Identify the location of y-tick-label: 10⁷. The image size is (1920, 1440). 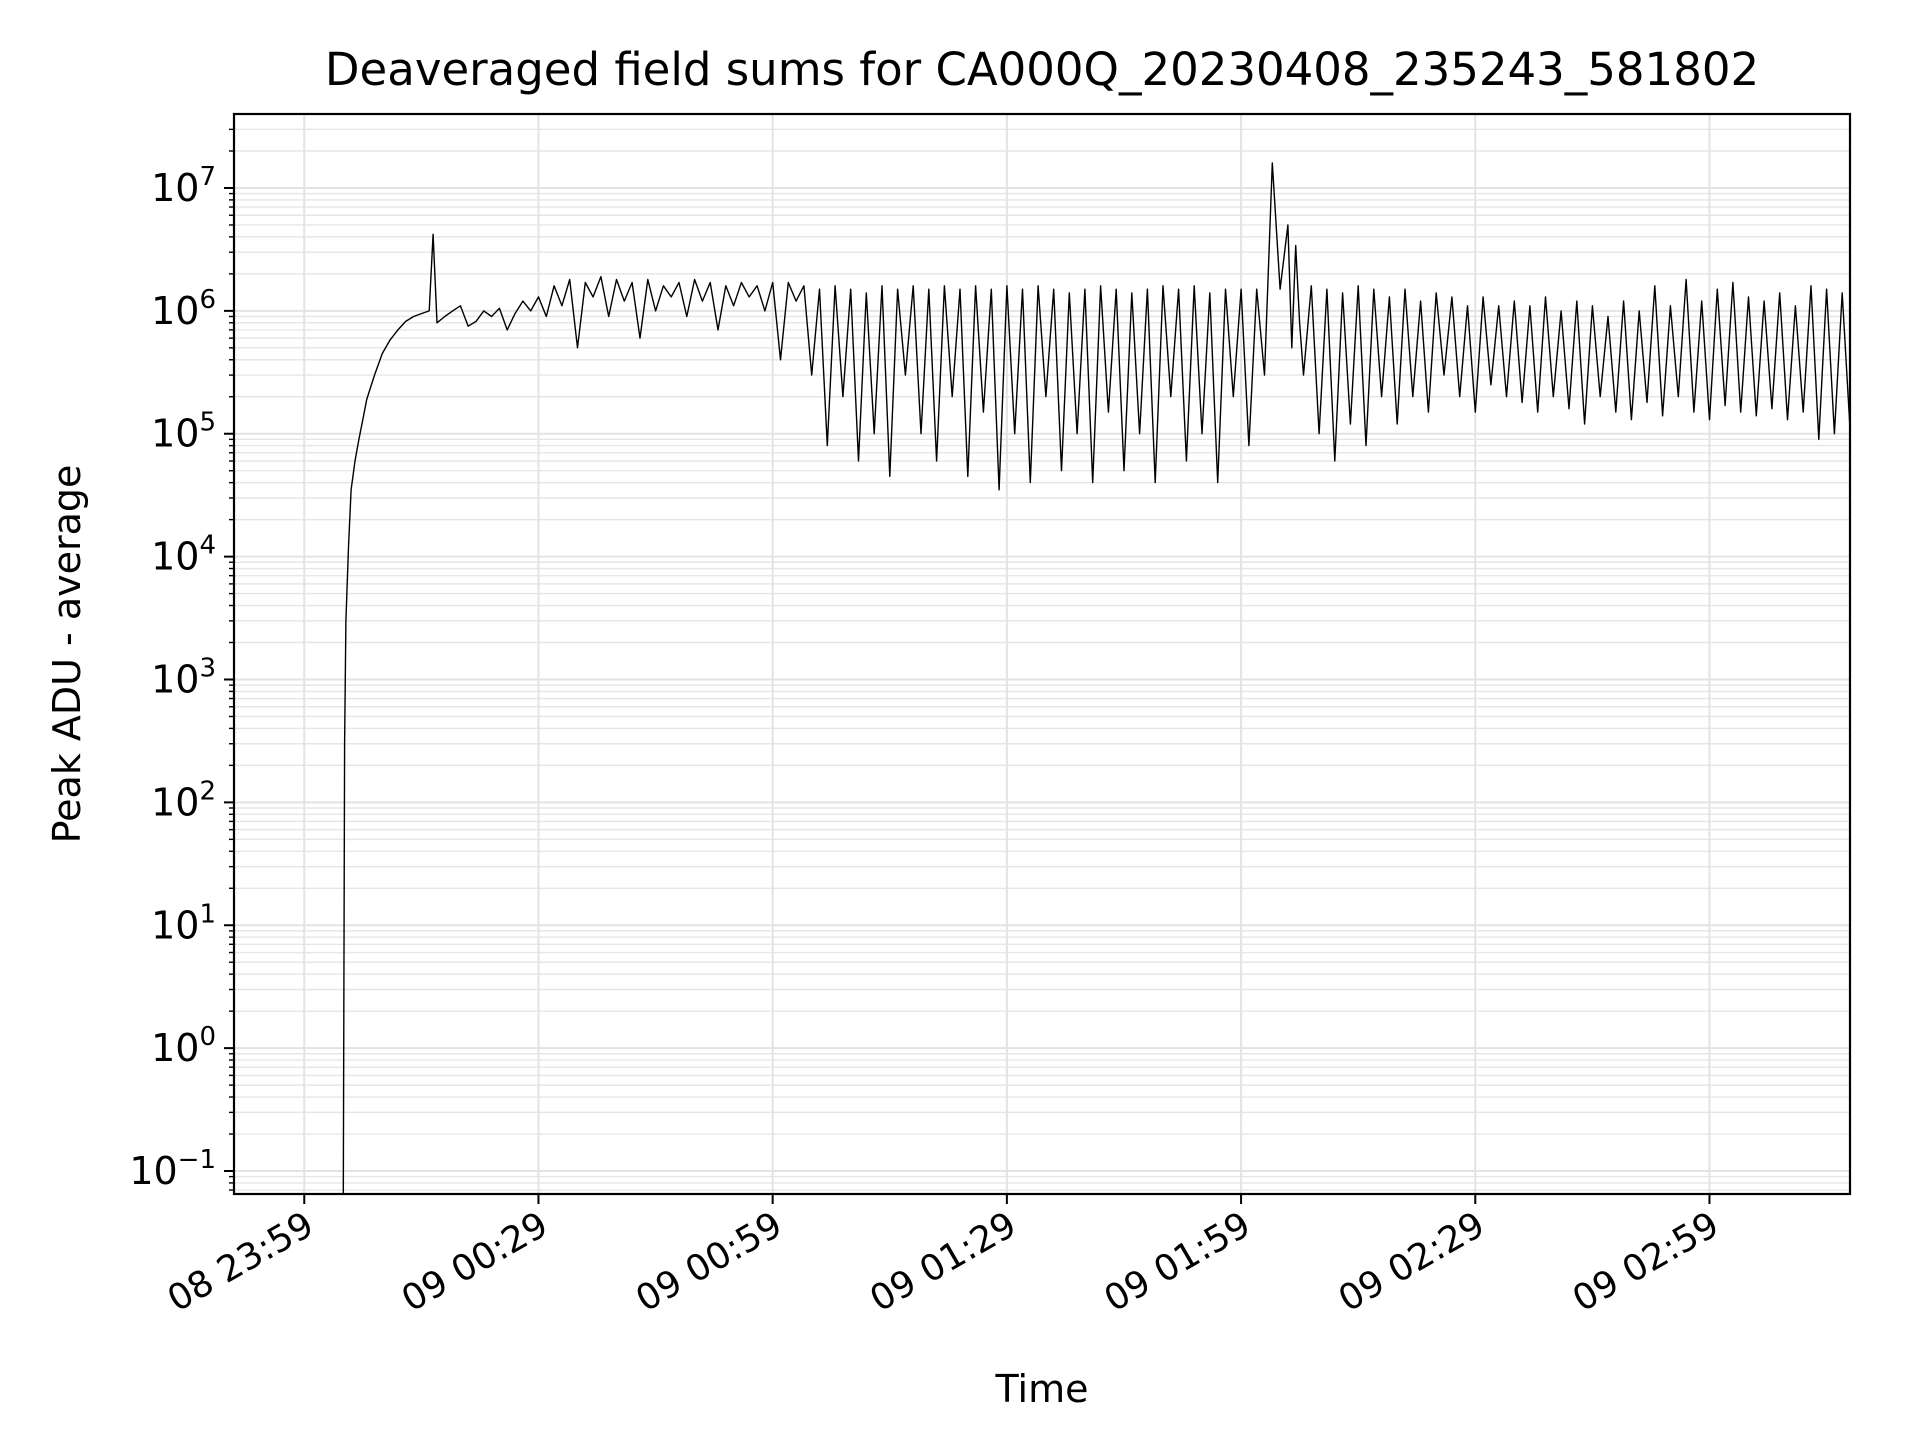
(183, 186).